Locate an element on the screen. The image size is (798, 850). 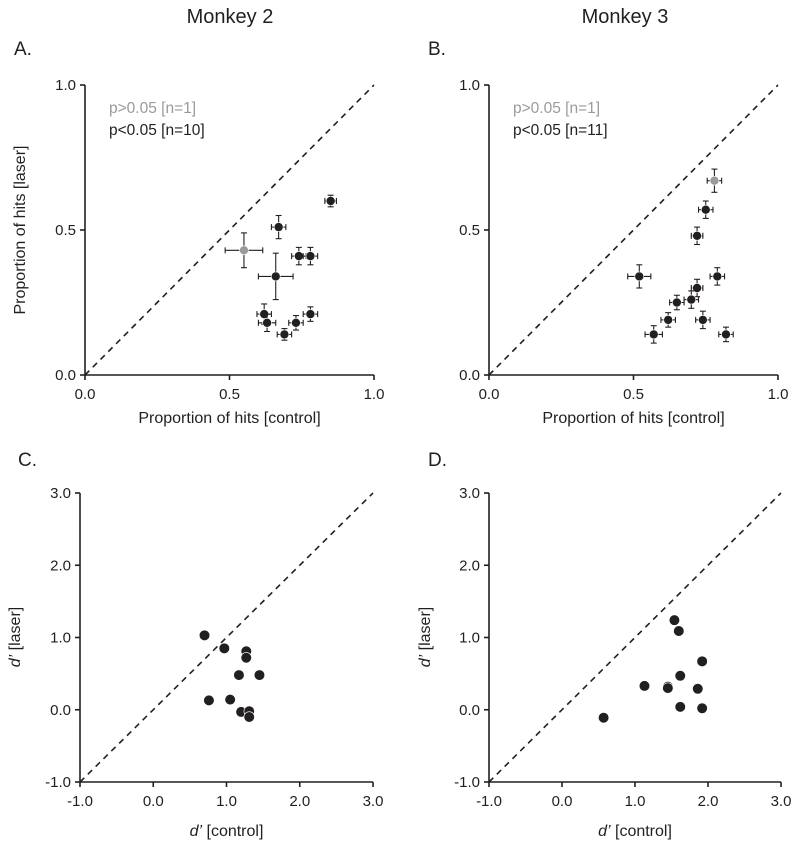
title-monkey-2: Monkey 2 is located at coordinates (230, 17).